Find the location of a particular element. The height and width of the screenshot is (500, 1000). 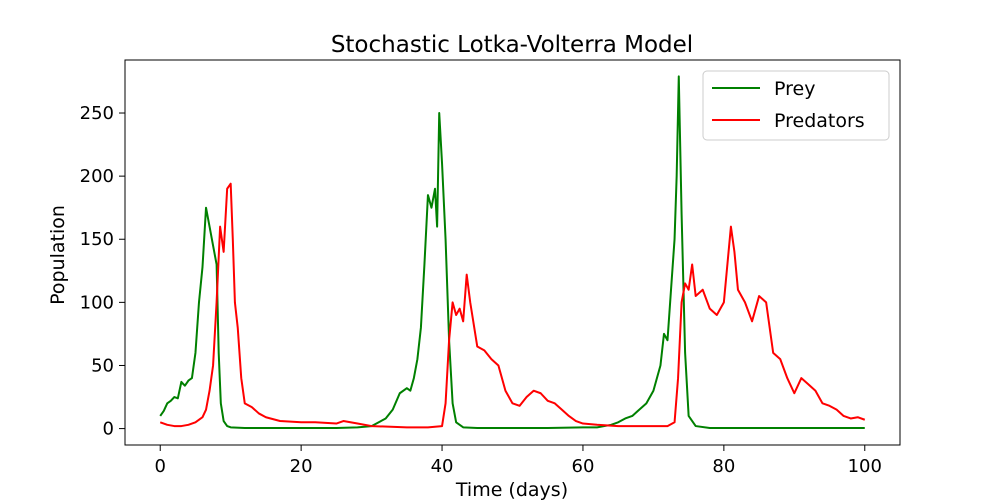

x-tick-label: 80 is located at coordinates (723, 466).